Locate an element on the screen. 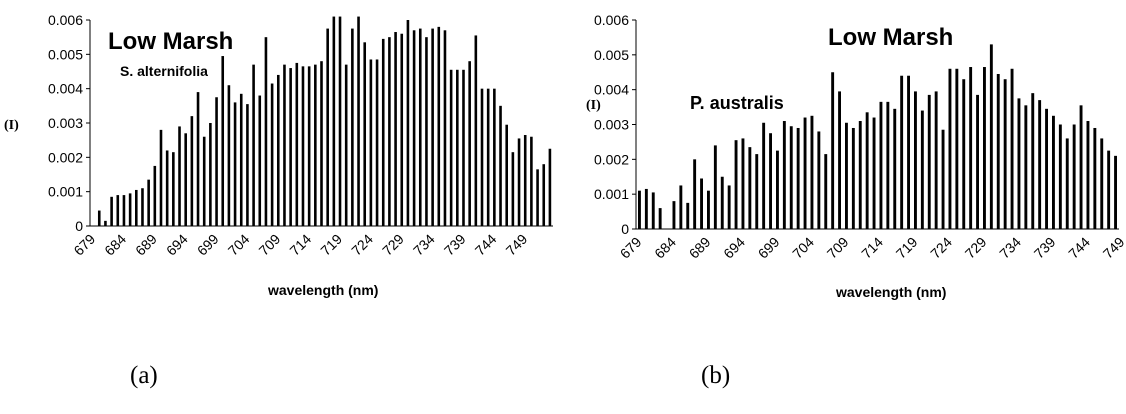 The width and height of the screenshot is (1126, 414). caption-a: (a) is located at coordinates (144, 375).